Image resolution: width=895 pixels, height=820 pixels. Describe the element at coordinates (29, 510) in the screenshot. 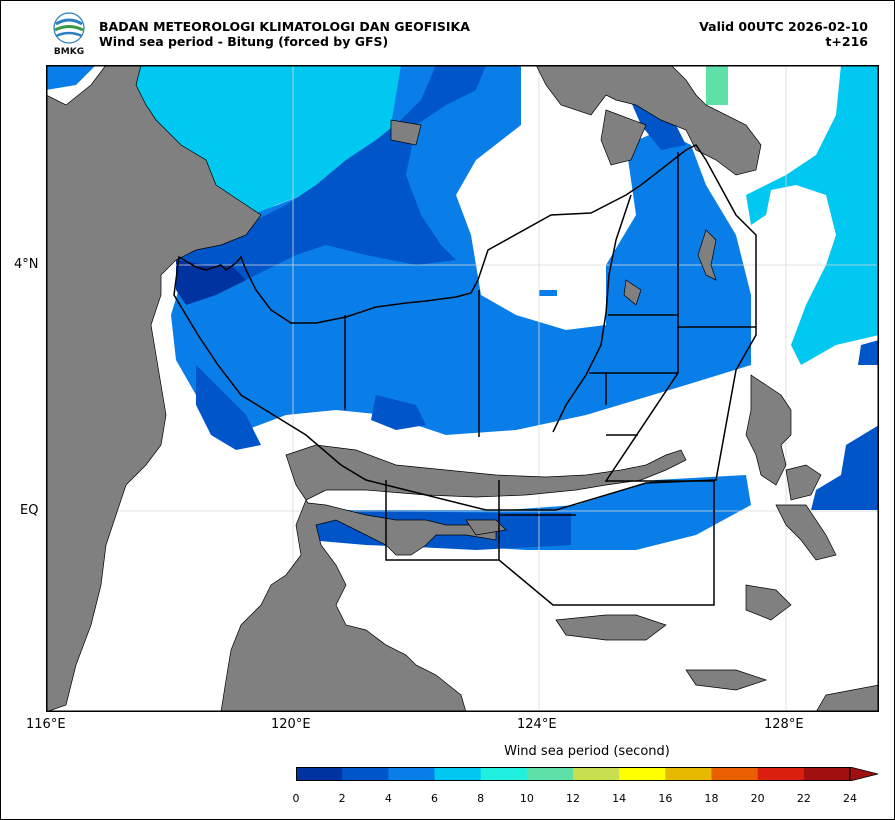

I see `lat-label-eq: EQ` at that location.